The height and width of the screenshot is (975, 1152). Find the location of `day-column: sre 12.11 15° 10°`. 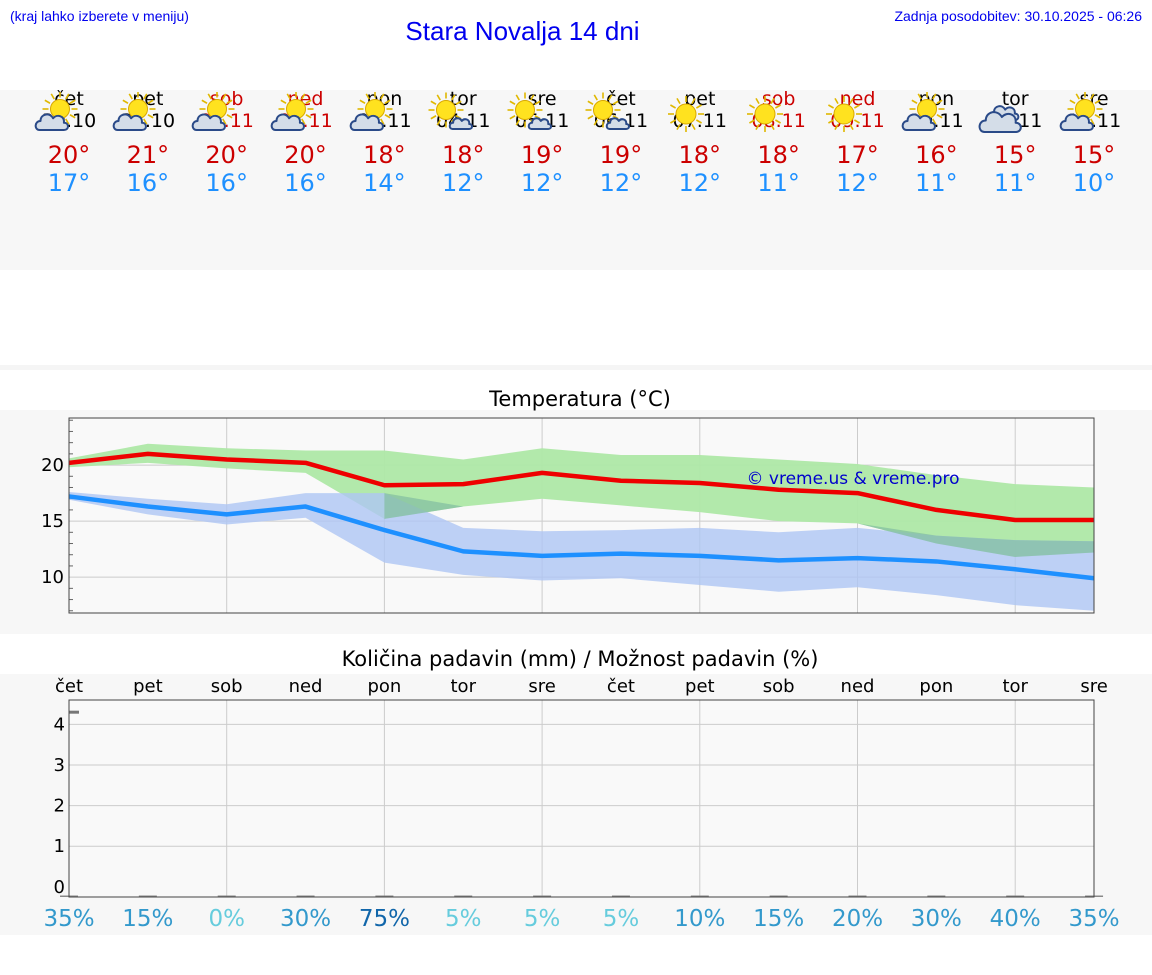

day-column: sre 12.11 15° 10° is located at coordinates (1094, 142).